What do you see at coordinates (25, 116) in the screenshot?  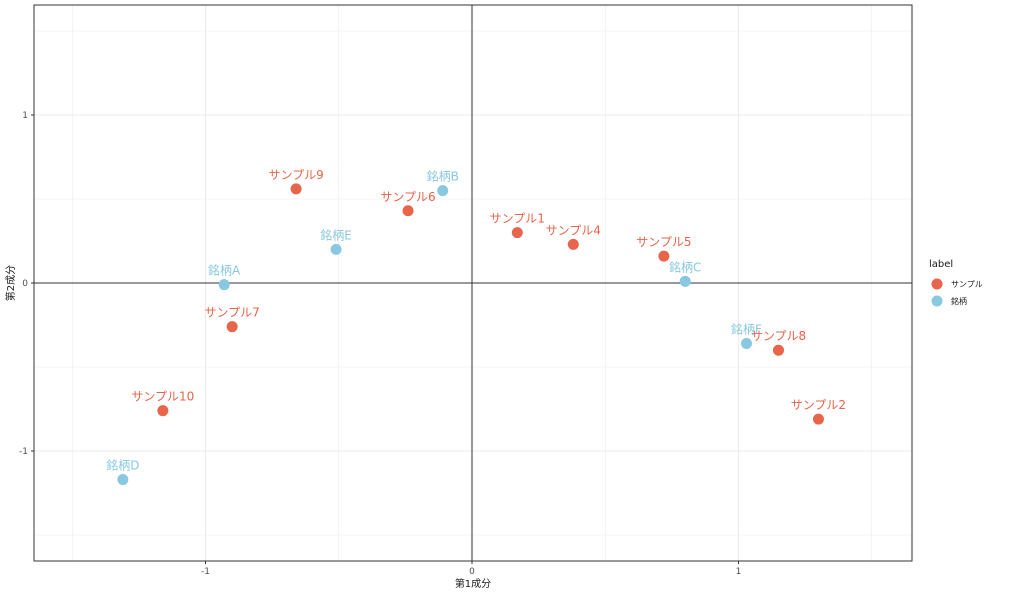 I see `y-tick-label: 1` at bounding box center [25, 116].